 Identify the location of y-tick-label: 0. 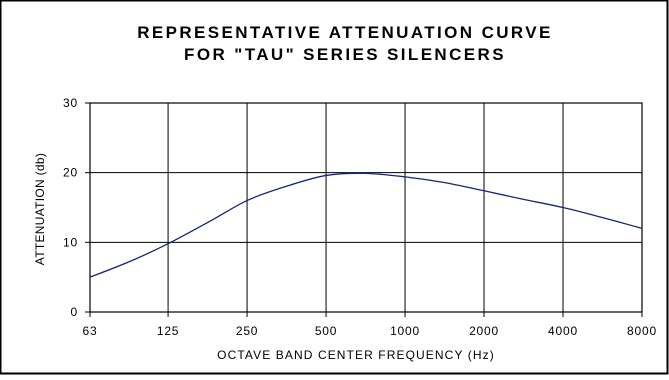
(74, 312).